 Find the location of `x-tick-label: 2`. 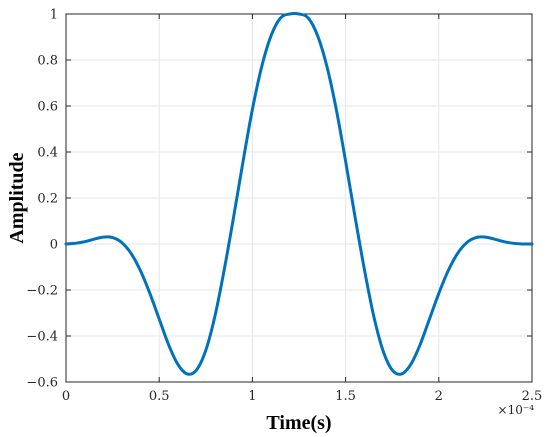

x-tick-label: 2 is located at coordinates (439, 396).